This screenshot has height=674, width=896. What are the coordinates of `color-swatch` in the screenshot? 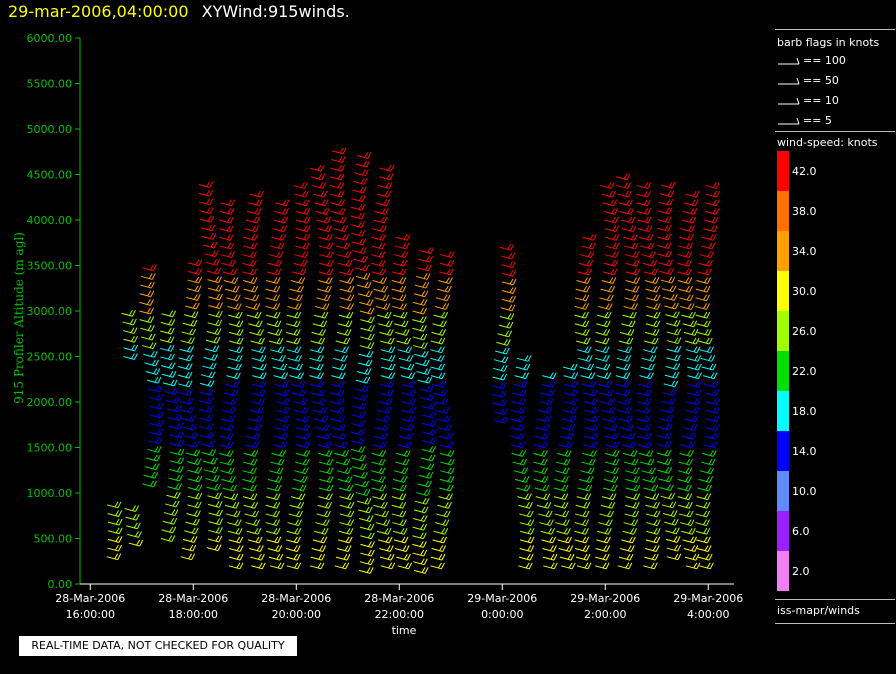 It's located at (783, 251).